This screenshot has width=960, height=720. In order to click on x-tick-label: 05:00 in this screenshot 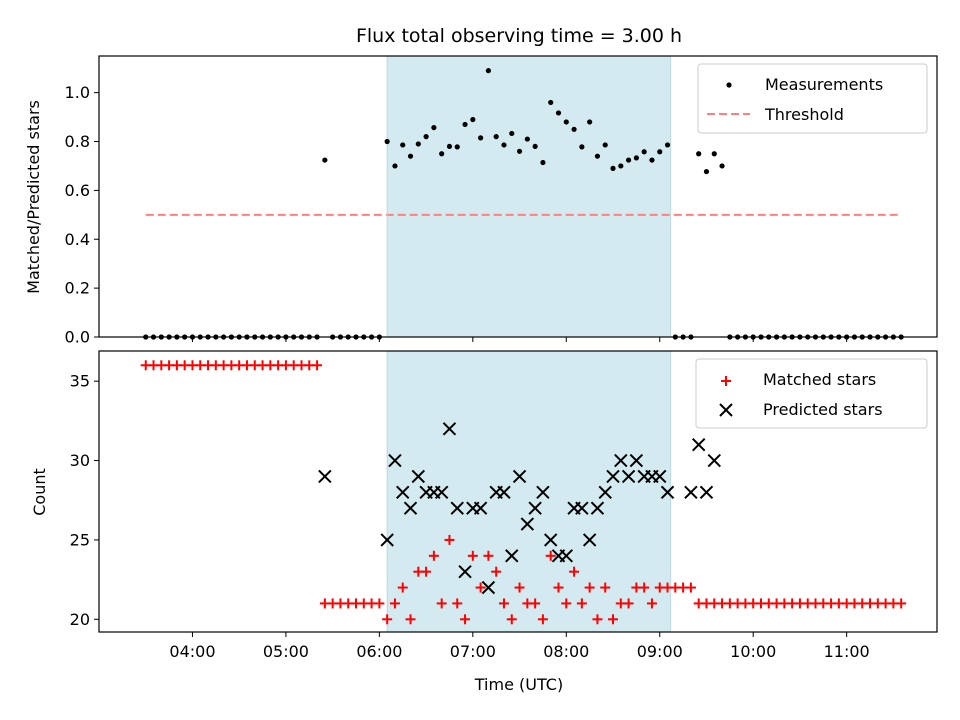, I will do `click(286, 651)`.